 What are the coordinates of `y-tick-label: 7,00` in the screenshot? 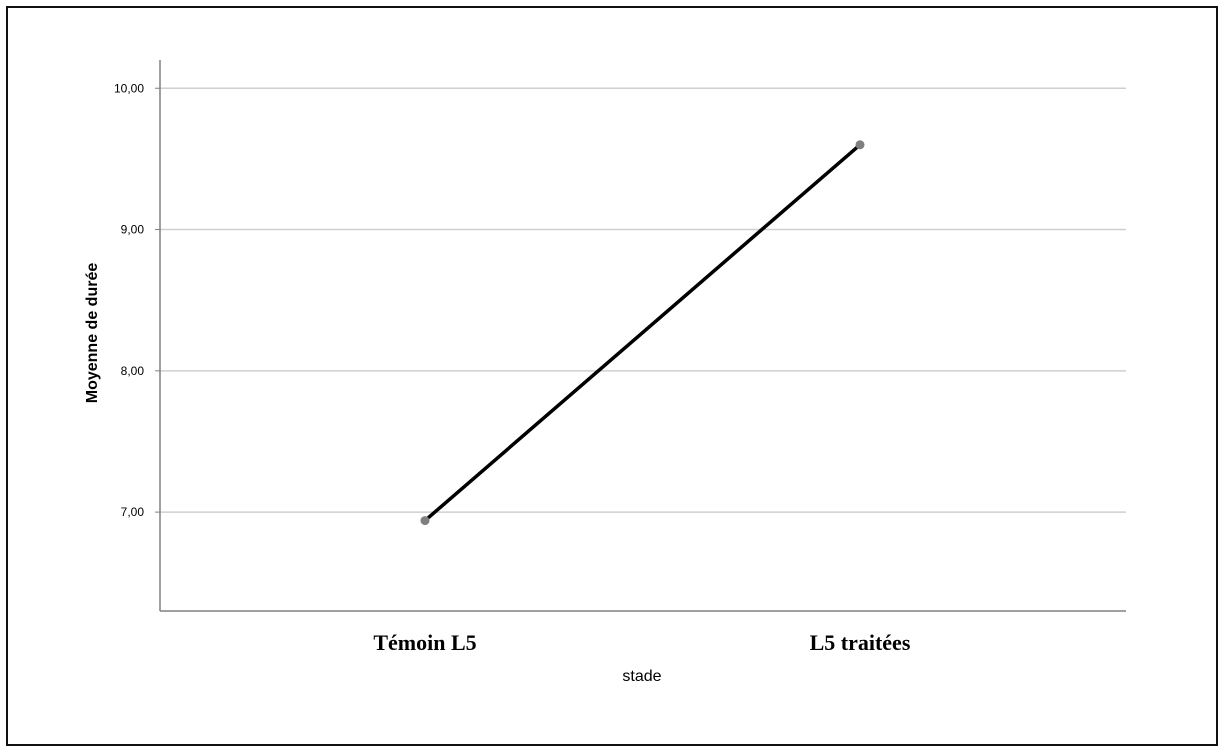 It's located at (133, 512).